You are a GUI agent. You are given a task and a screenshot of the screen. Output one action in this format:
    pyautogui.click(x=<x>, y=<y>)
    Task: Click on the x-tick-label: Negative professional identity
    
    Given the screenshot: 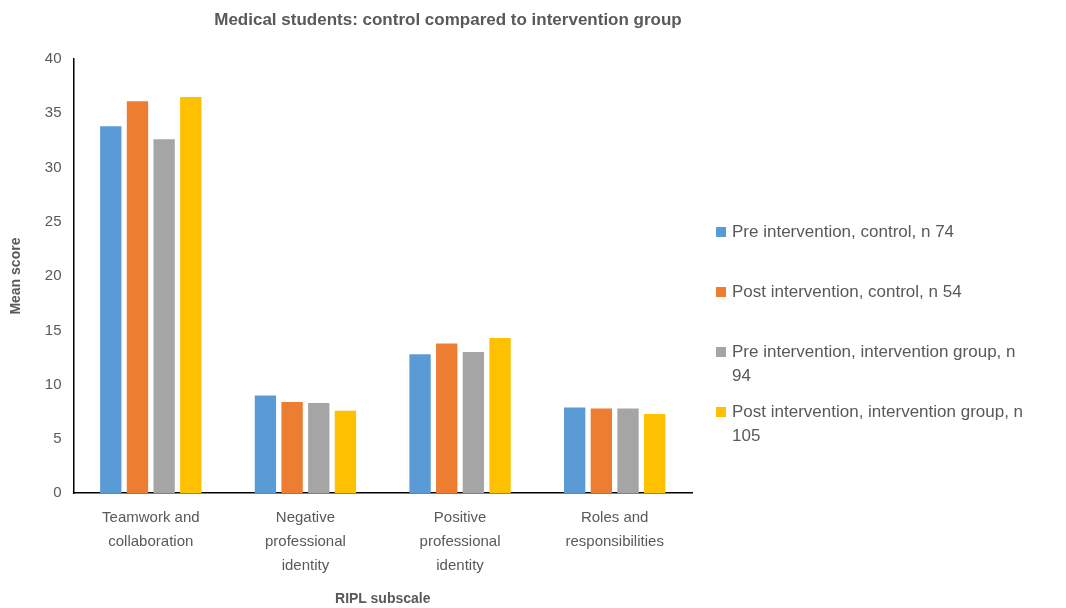 What is the action you would take?
    pyautogui.click(x=305, y=541)
    